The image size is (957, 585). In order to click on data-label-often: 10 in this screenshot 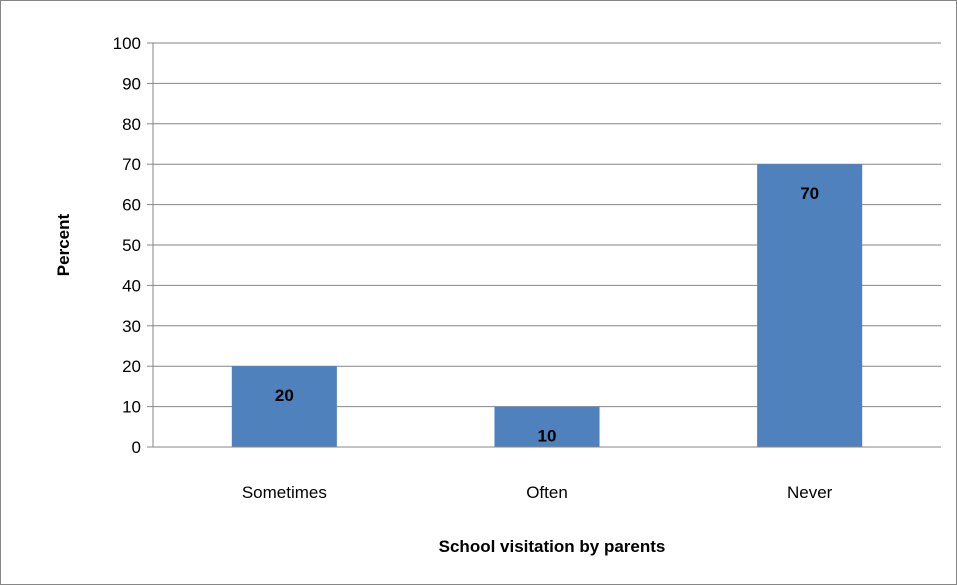, I will do `click(547, 436)`.